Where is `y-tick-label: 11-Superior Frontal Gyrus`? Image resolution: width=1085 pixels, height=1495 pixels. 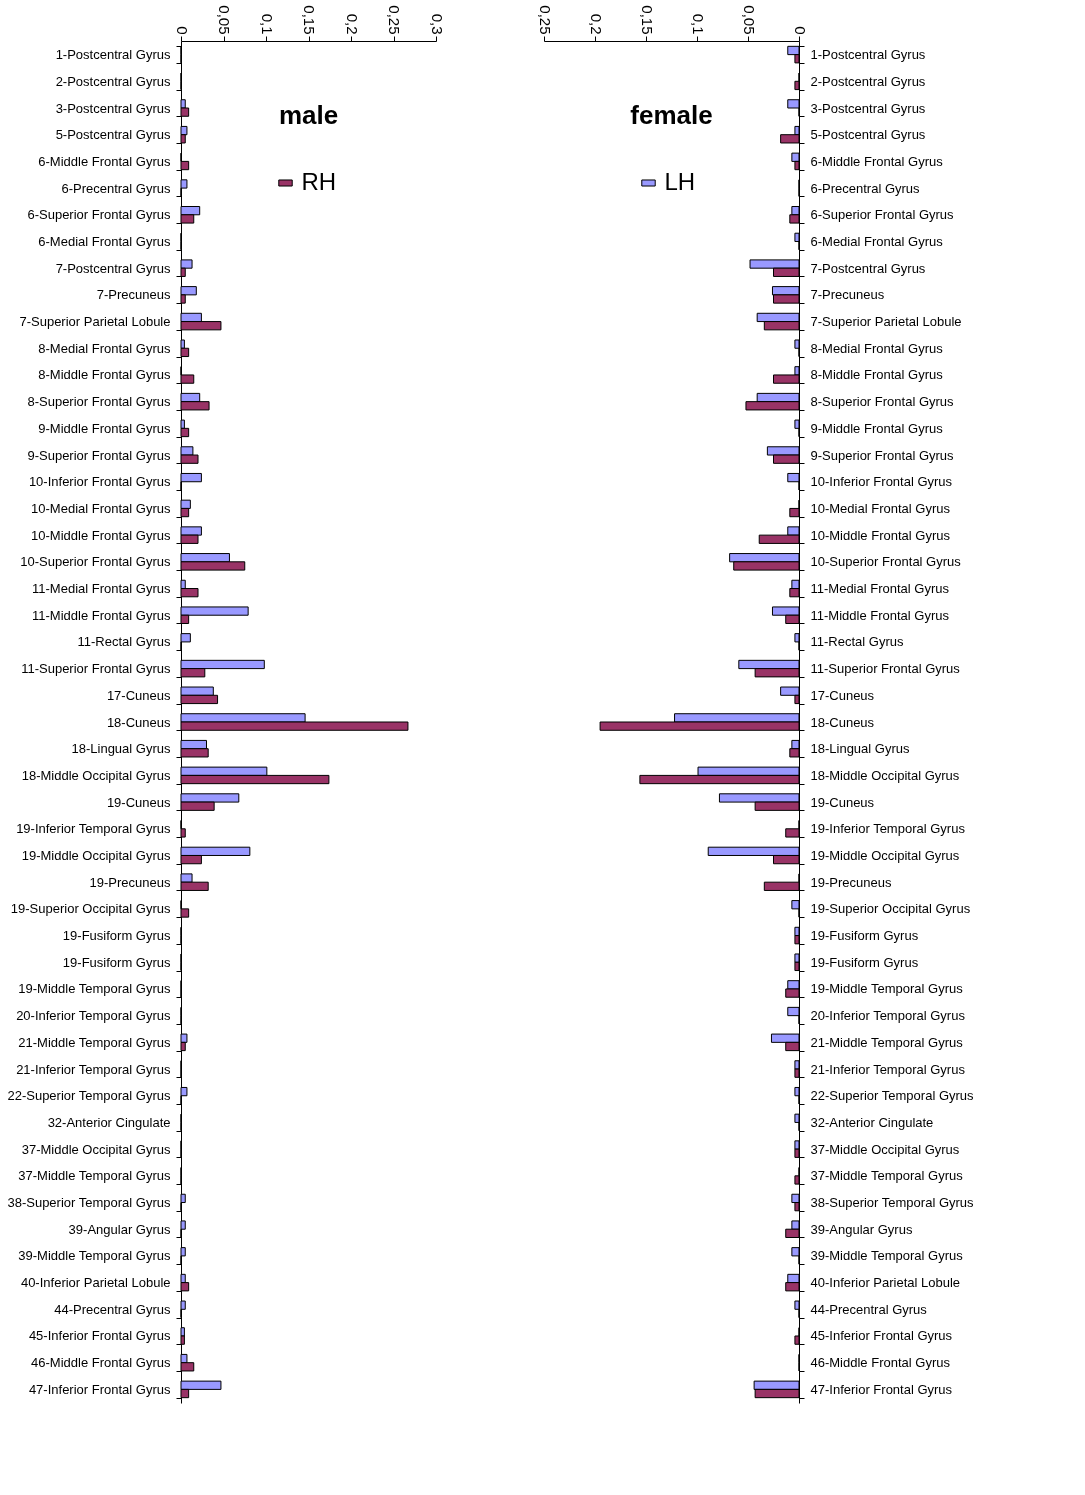 y-tick-label: 11-Superior Frontal Gyrus is located at coordinates (96, 669).